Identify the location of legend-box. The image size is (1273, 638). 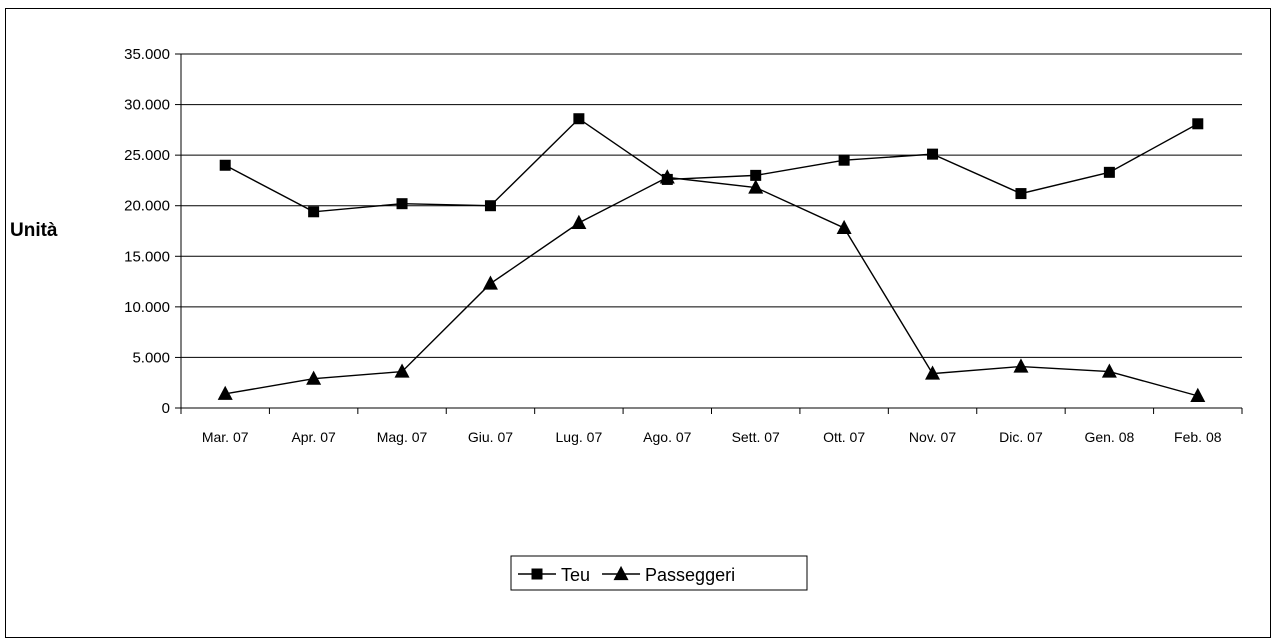
(659, 573).